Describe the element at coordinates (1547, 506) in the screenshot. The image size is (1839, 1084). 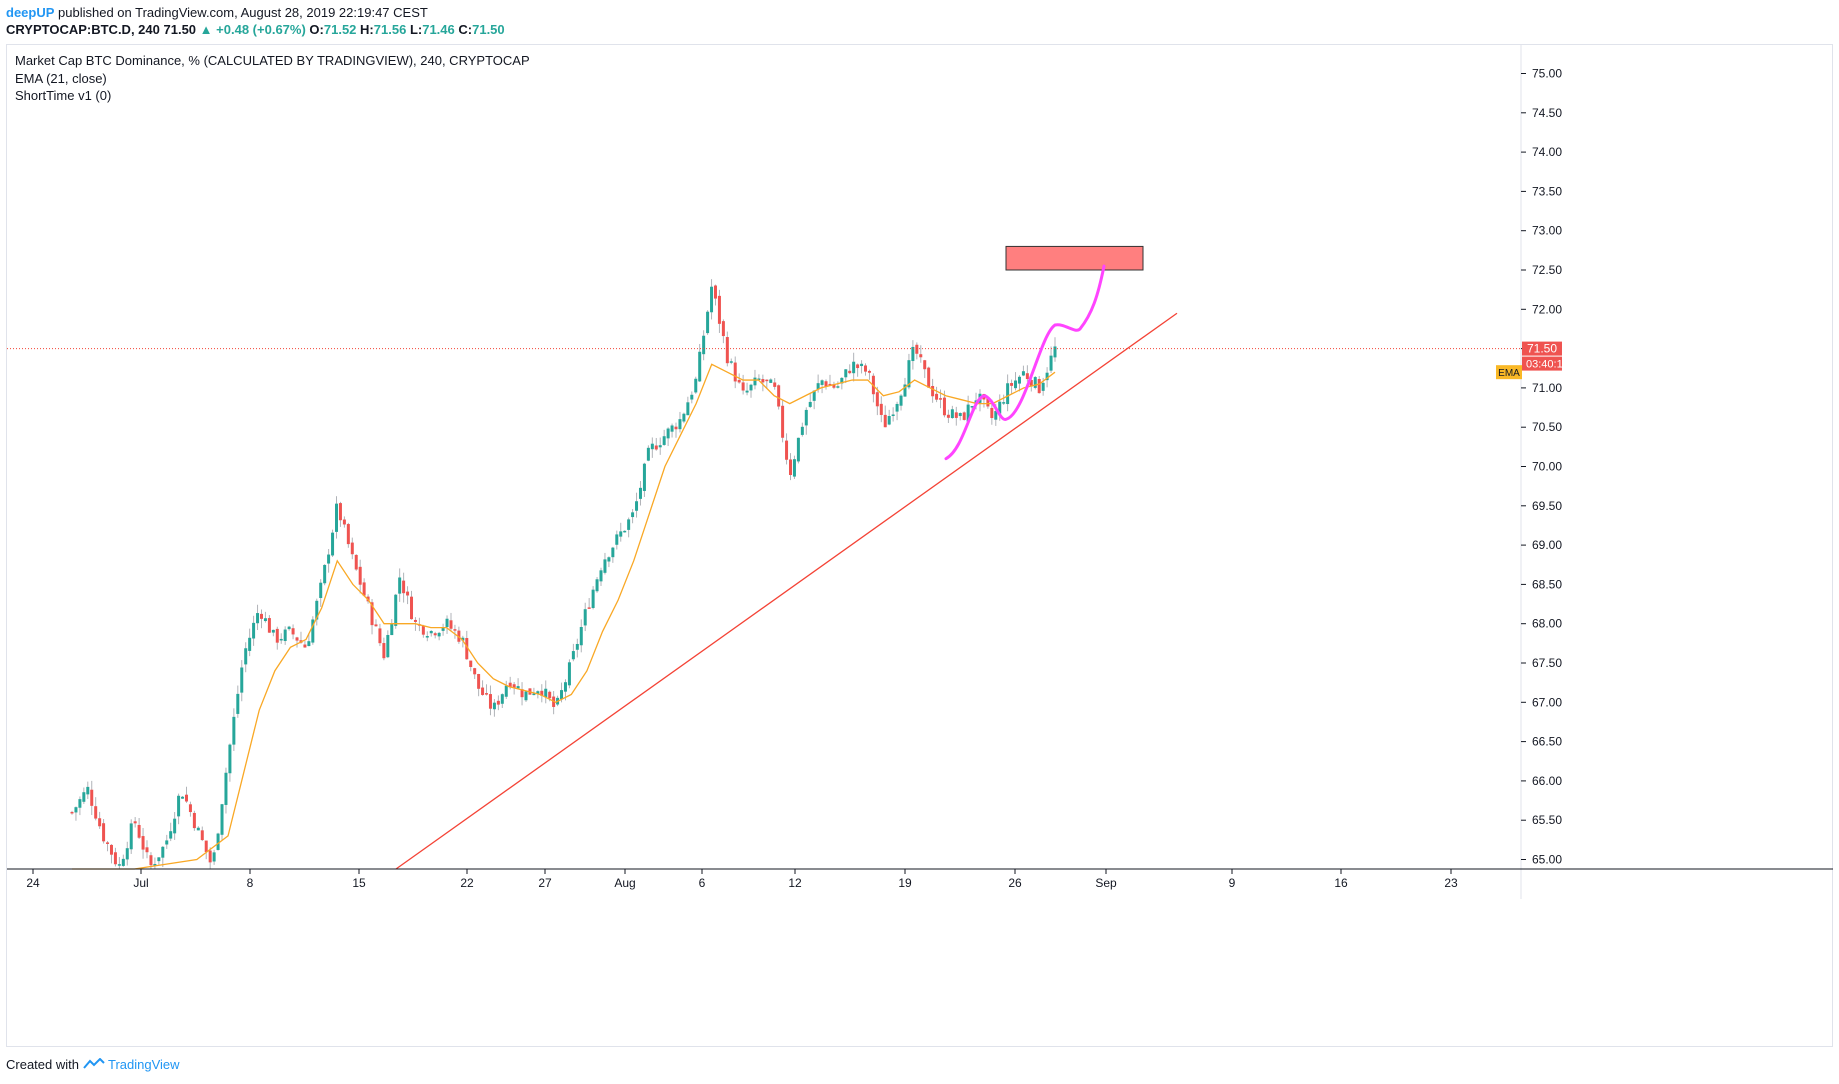
I see `y-tick-label: 69.50` at that location.